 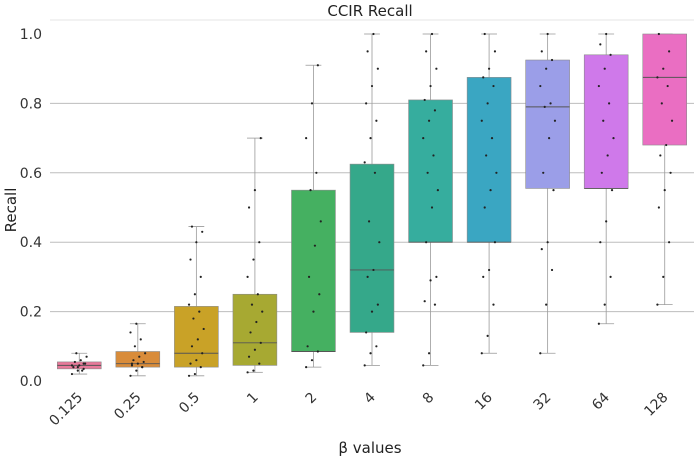 What do you see at coordinates (370, 398) in the screenshot?
I see `x-tick-label: 4` at bounding box center [370, 398].